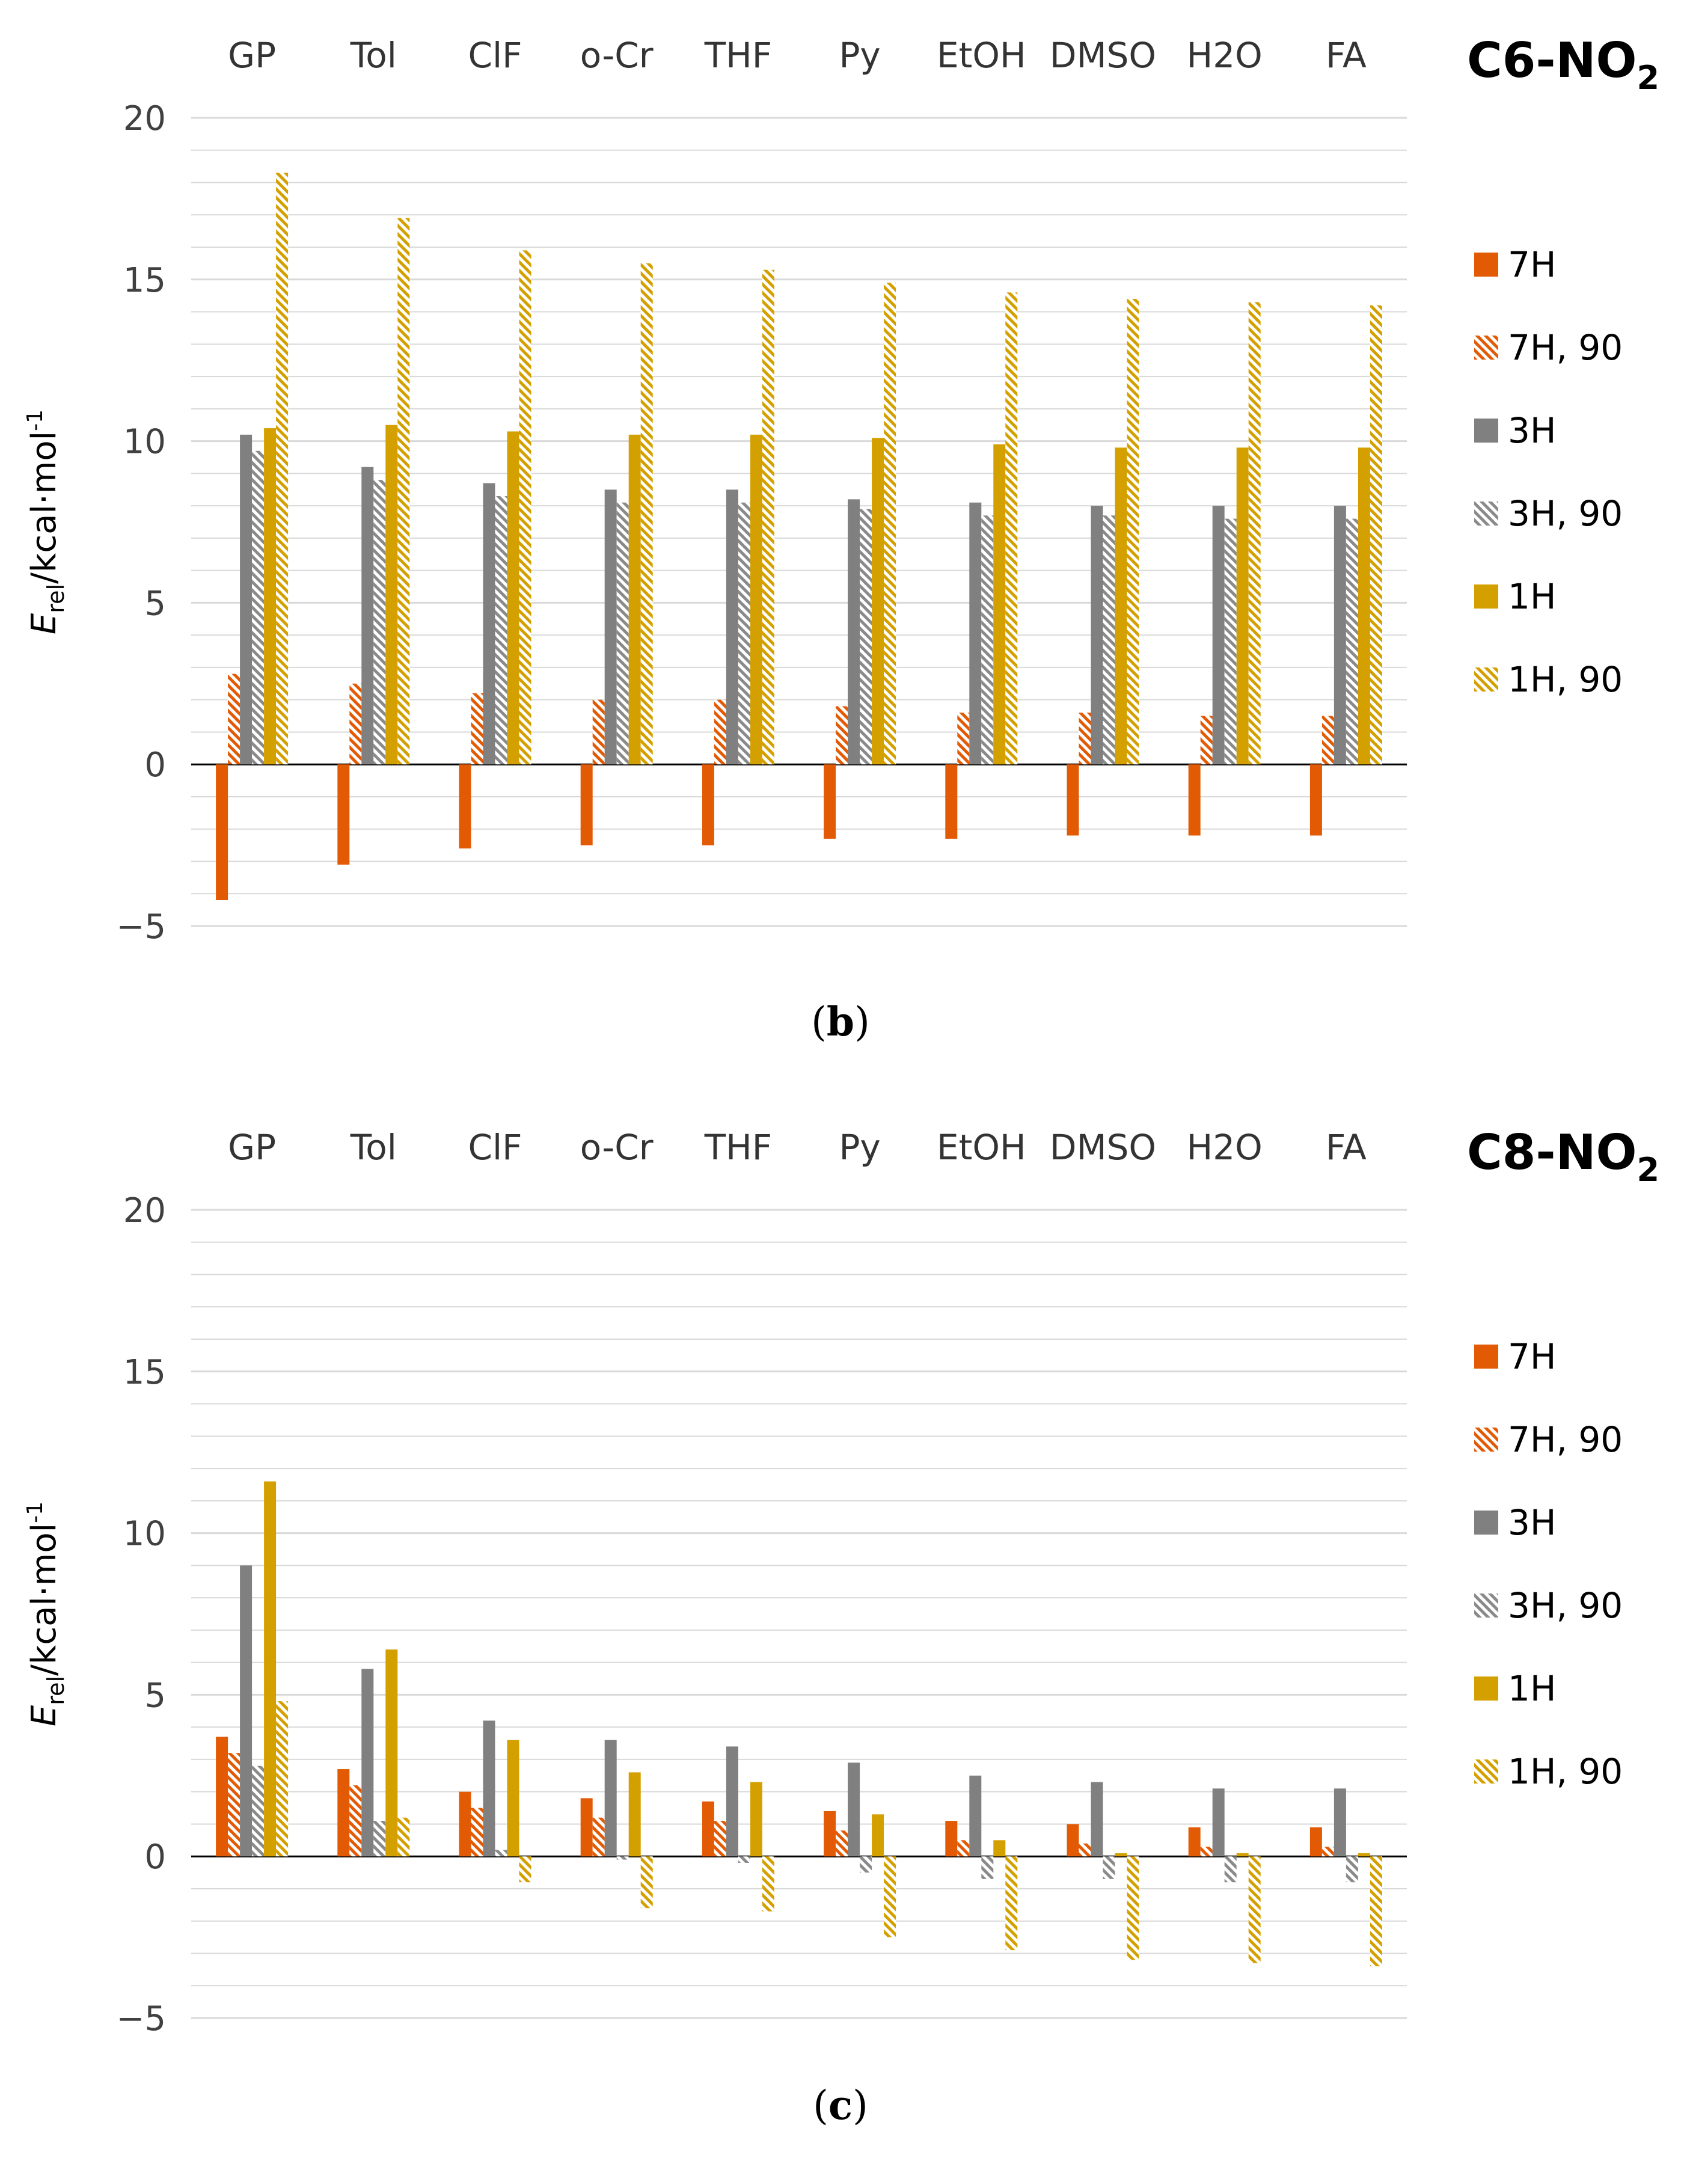 The image size is (1681, 2184). Describe the element at coordinates (501, 630) in the screenshot. I see `bar-3h-90-clf` at that location.